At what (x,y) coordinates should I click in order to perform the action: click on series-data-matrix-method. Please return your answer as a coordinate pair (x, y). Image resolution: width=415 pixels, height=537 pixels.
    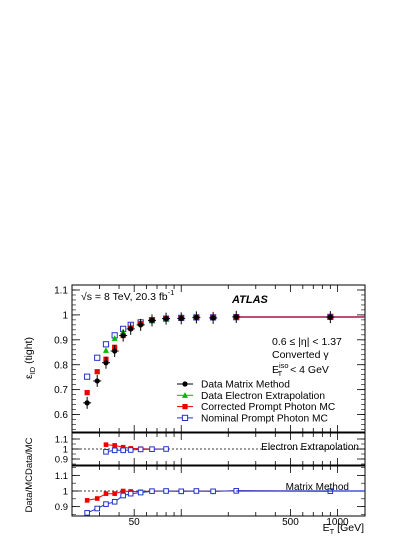
    Looking at the image, I should click on (209, 359).